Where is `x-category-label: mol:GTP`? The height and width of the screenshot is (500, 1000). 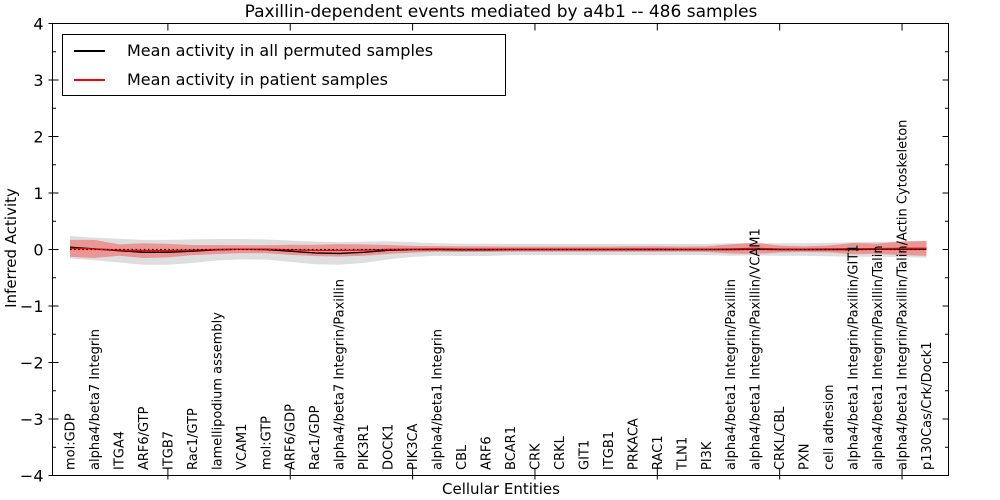
x-category-label: mol:GTP is located at coordinates (266, 443).